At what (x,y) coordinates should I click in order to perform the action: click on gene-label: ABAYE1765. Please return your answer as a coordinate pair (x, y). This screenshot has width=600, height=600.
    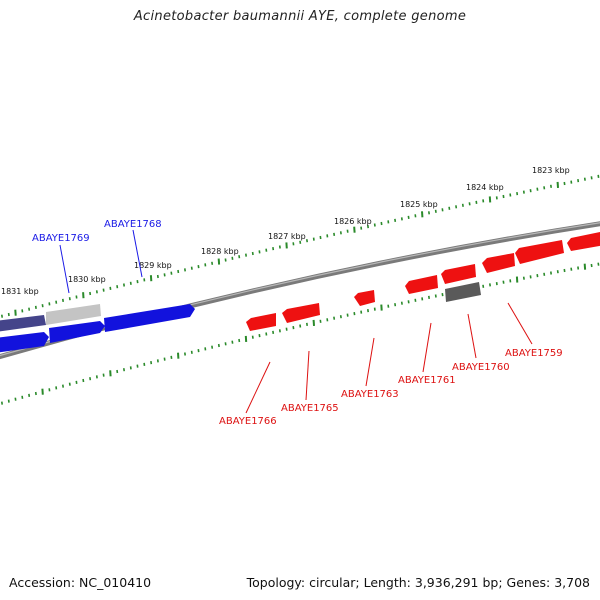
    Looking at the image, I should click on (310, 408).